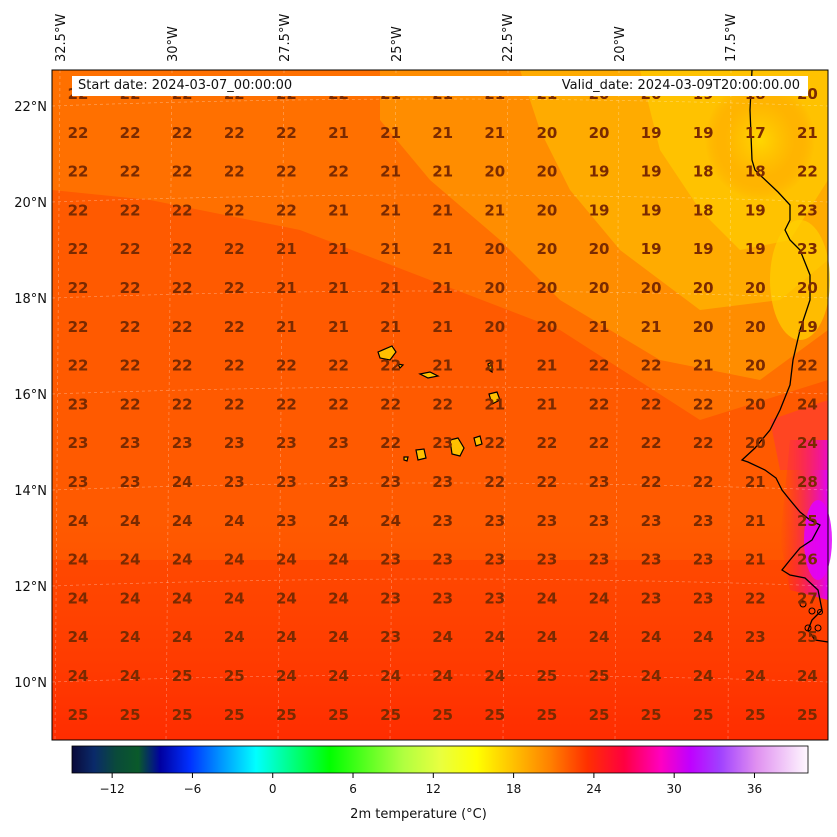  Describe the element at coordinates (807, 482) in the screenshot. I see `temperature-value: 28` at that location.